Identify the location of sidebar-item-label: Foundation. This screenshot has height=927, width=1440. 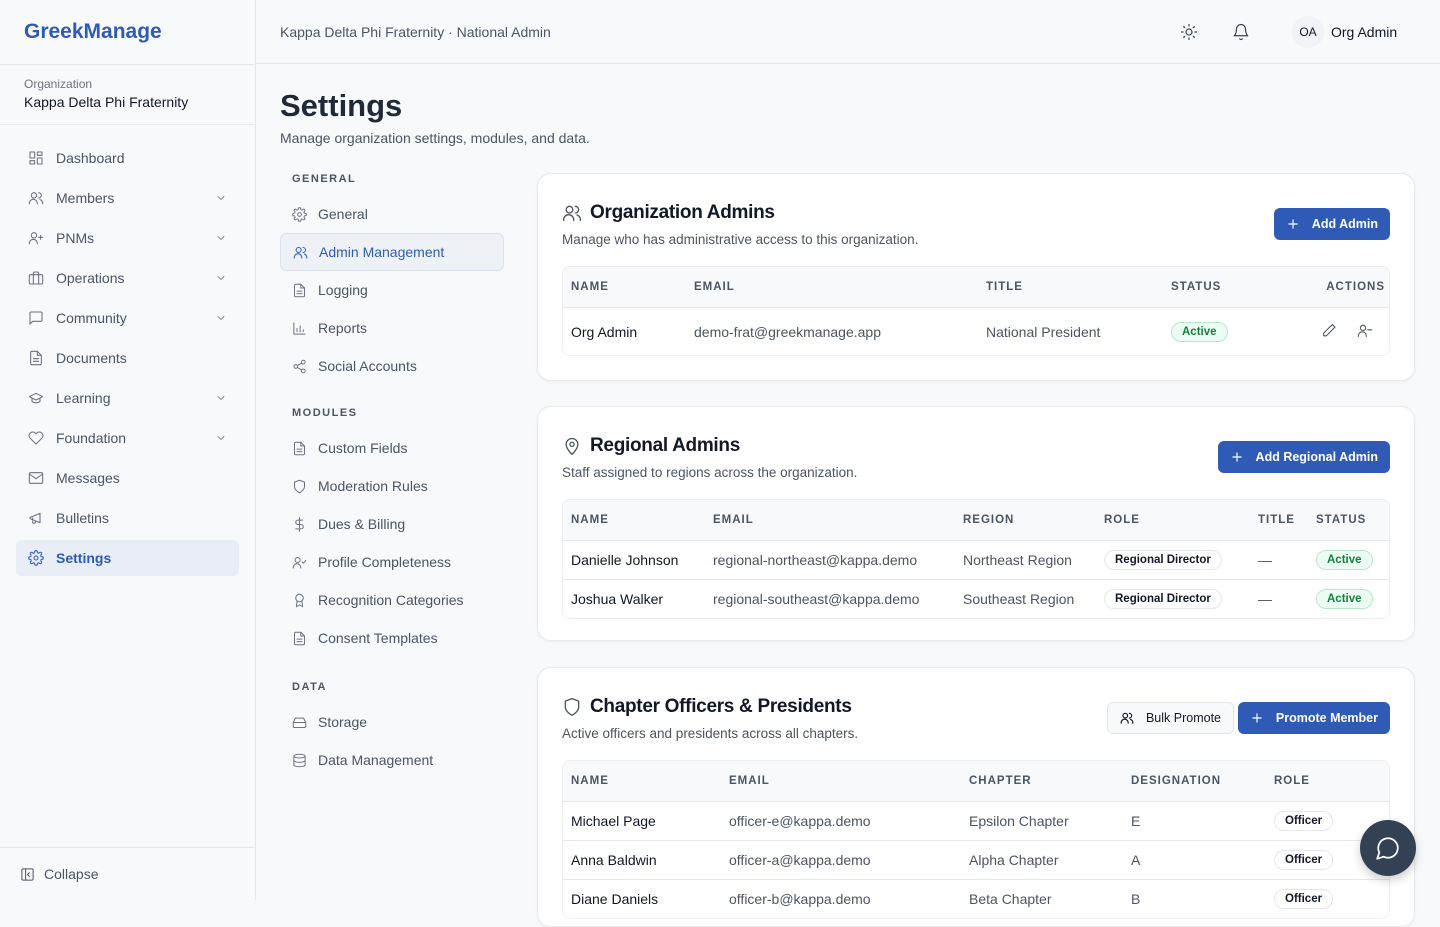
(91, 438).